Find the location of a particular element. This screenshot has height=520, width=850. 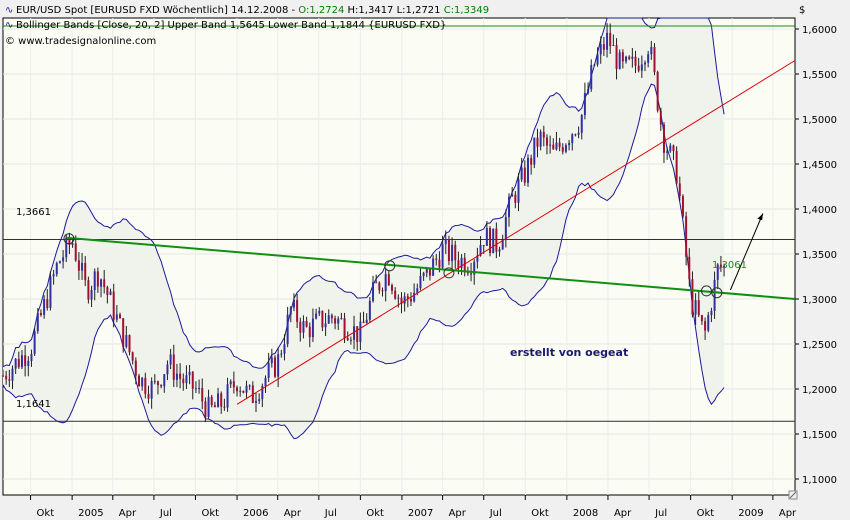

y-tick-label: 1,2500 is located at coordinates (819, 345).